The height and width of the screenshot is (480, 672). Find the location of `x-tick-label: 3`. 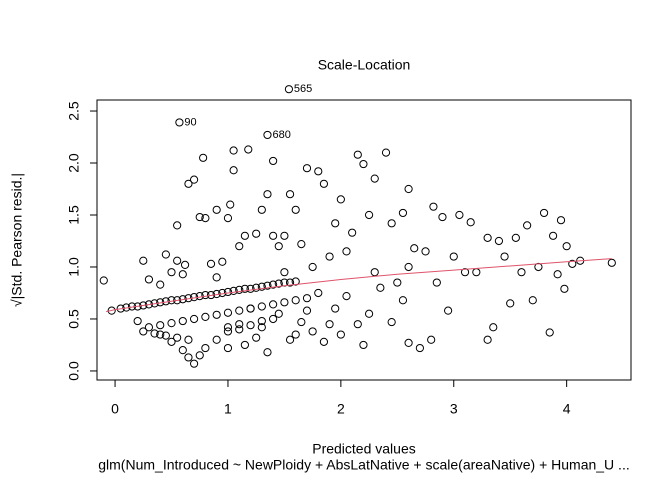

x-tick-label: 3 is located at coordinates (454, 409).